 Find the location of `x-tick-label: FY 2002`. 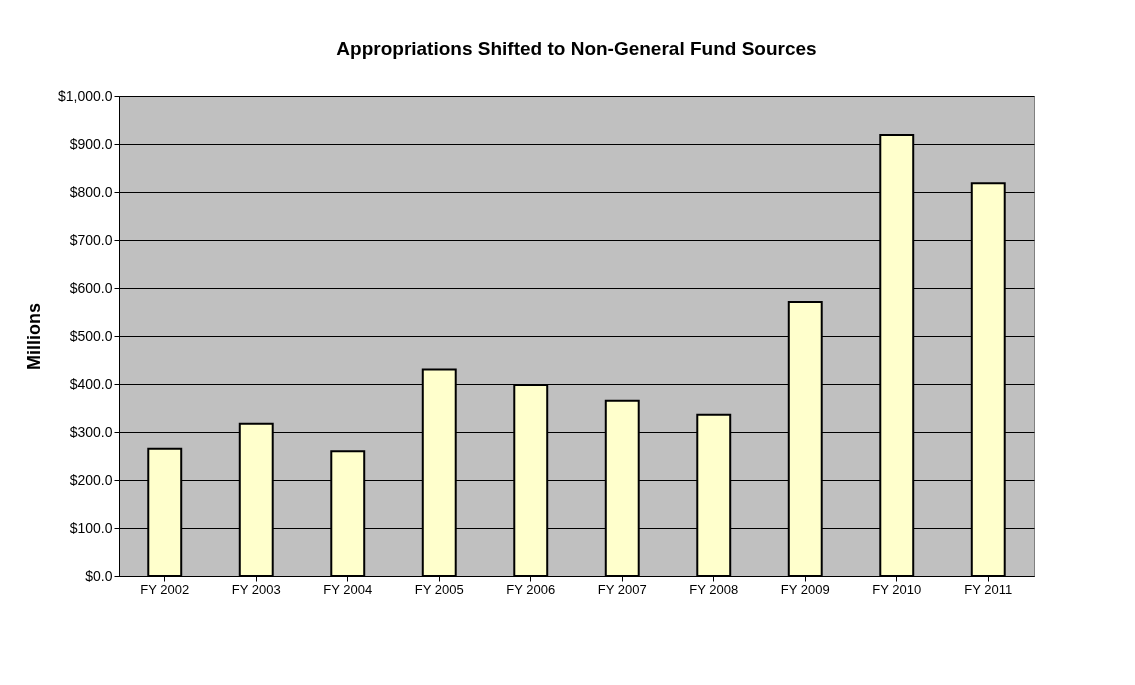

x-tick-label: FY 2002 is located at coordinates (165, 589).